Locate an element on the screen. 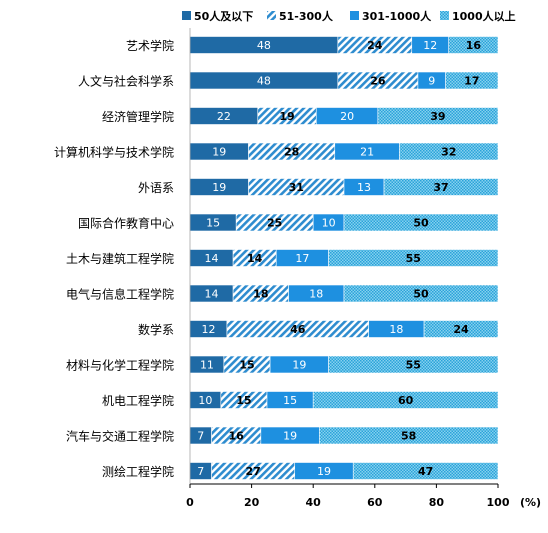  x-tick-label: 80 is located at coordinates (437, 502).